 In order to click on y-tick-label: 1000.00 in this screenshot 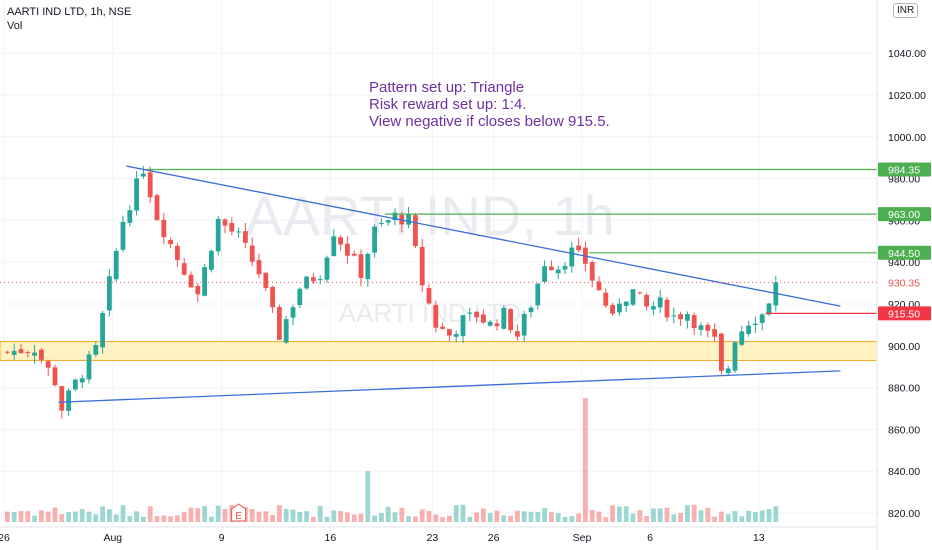, I will do `click(907, 138)`.